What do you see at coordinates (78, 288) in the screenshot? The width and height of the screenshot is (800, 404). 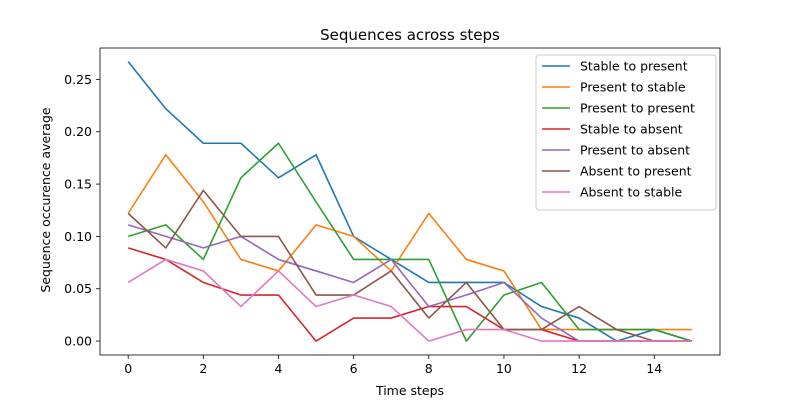 I see `y-tick-label: 0.05` at bounding box center [78, 288].